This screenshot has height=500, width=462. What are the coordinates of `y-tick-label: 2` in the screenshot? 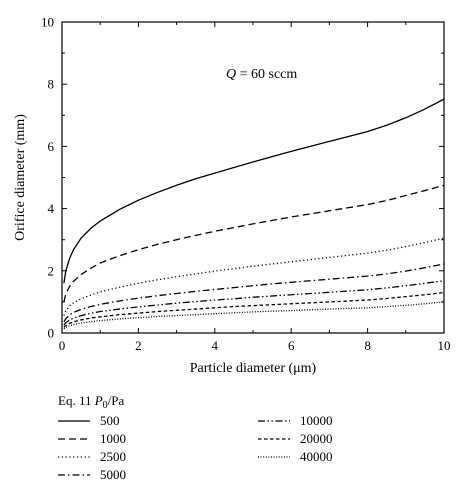 It's located at (51, 270).